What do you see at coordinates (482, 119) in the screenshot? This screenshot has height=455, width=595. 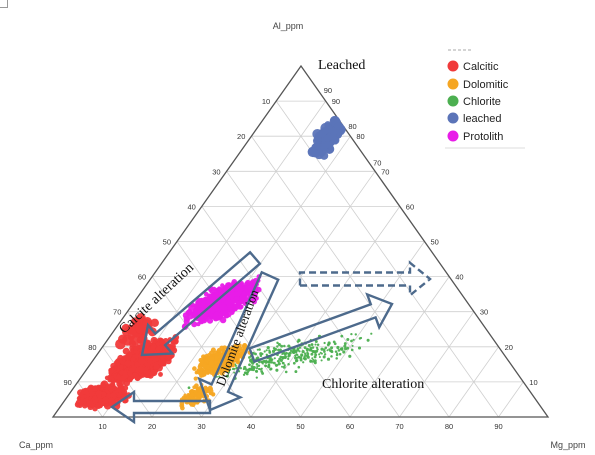 I see `legend-label-leached: leached` at bounding box center [482, 119].